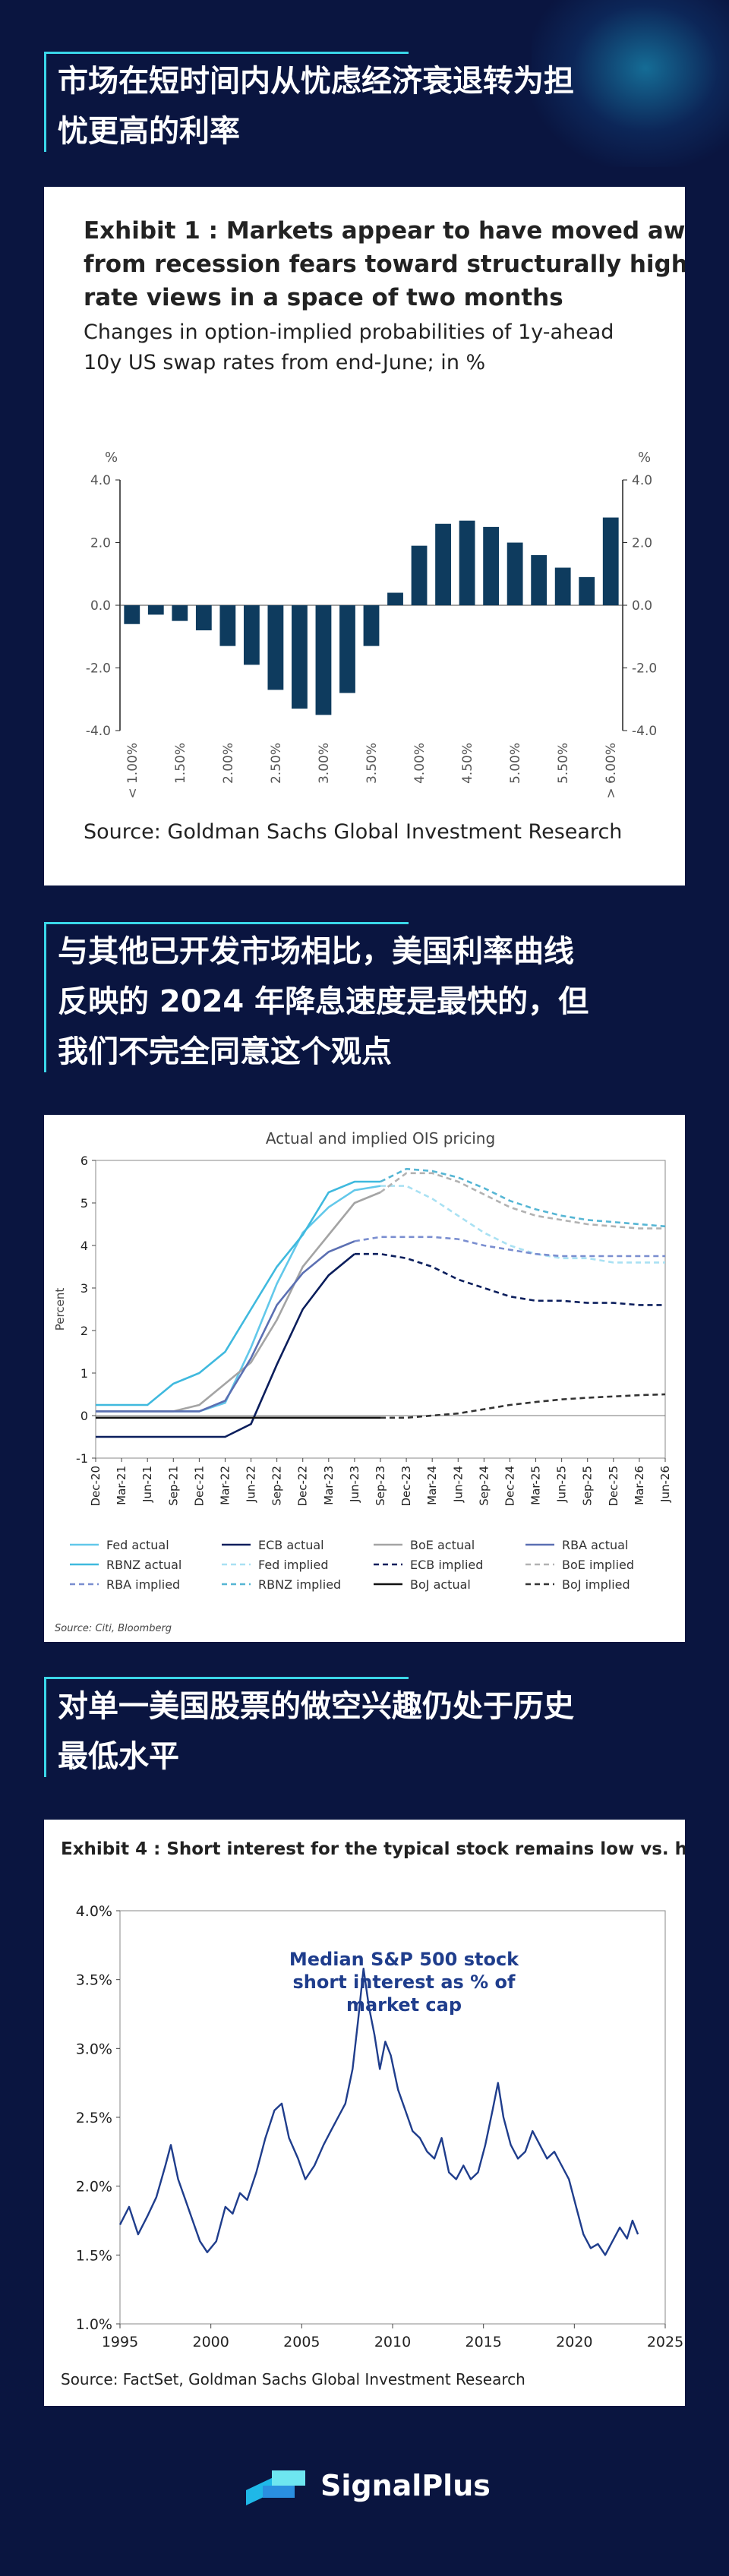  What do you see at coordinates (404, 2005) in the screenshot?
I see `exhibit4-annotation-line: market cap` at bounding box center [404, 2005].